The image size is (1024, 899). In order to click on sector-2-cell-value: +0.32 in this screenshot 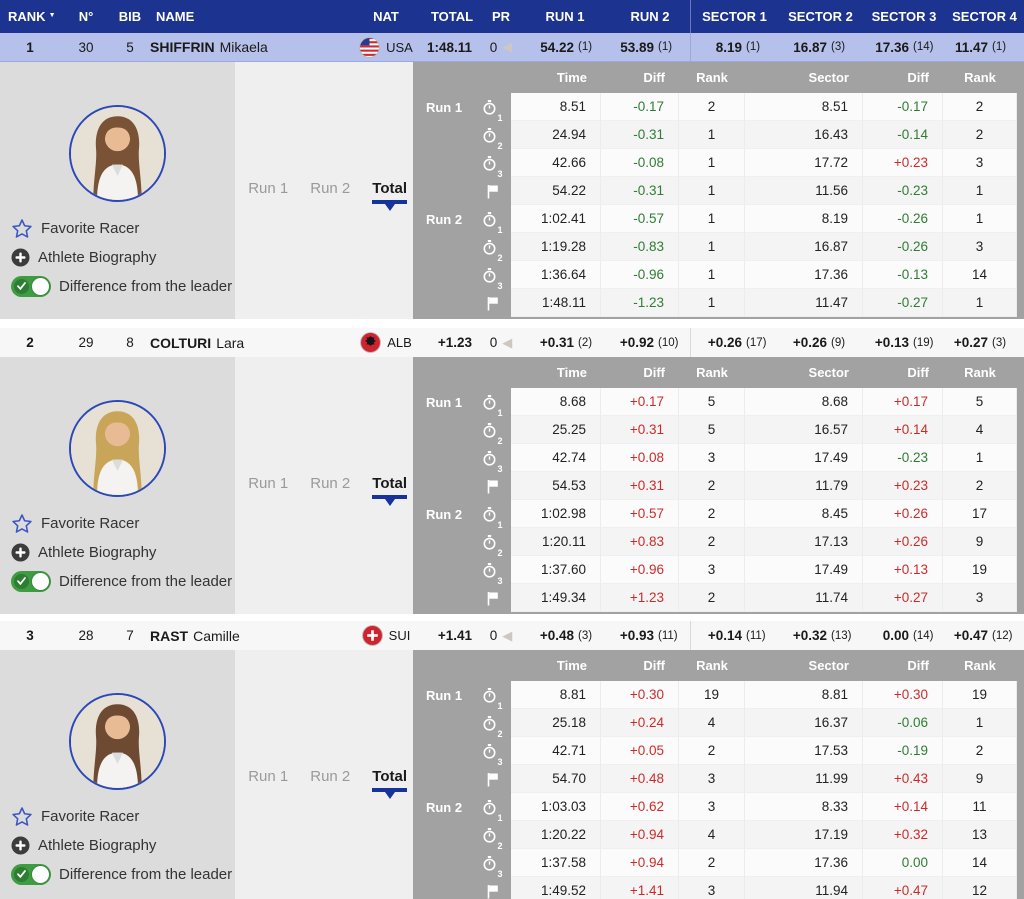, I will do `click(809, 635)`.